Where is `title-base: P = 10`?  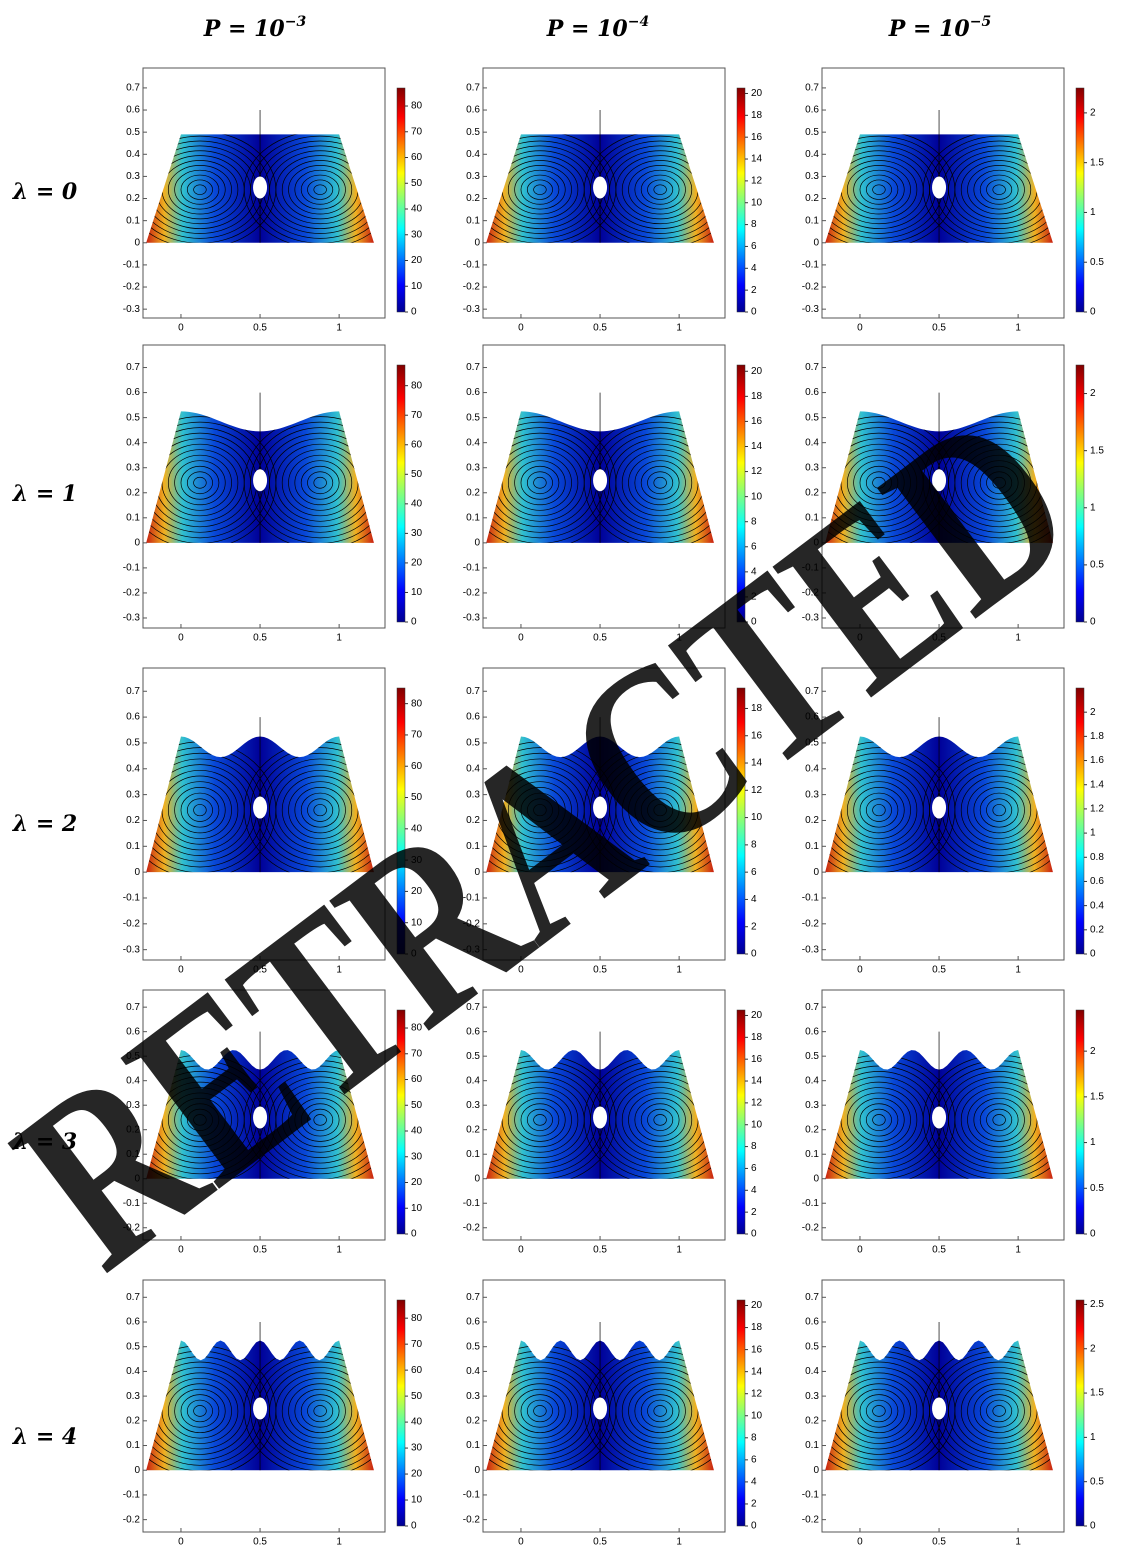
title-base: P = 10 is located at coordinates (929, 29).